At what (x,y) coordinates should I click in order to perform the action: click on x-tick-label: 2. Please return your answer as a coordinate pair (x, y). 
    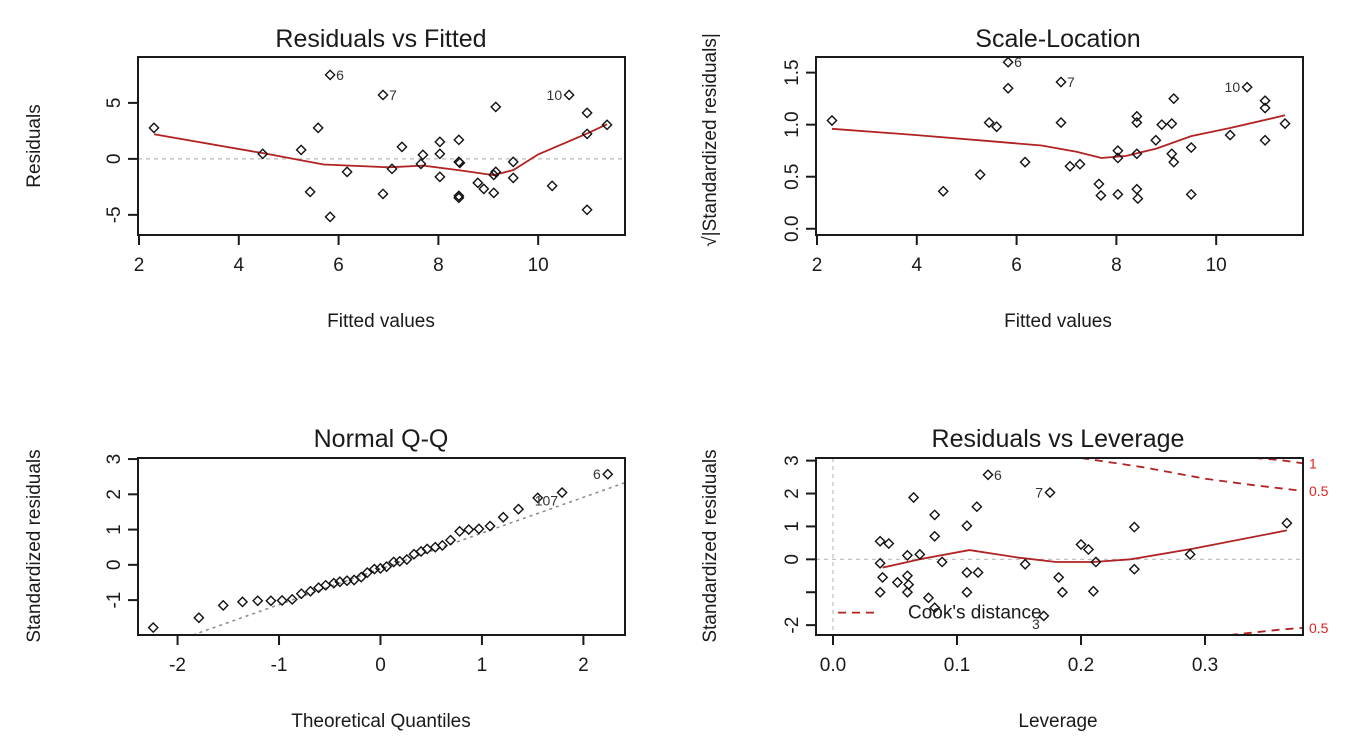
    Looking at the image, I should click on (139, 265).